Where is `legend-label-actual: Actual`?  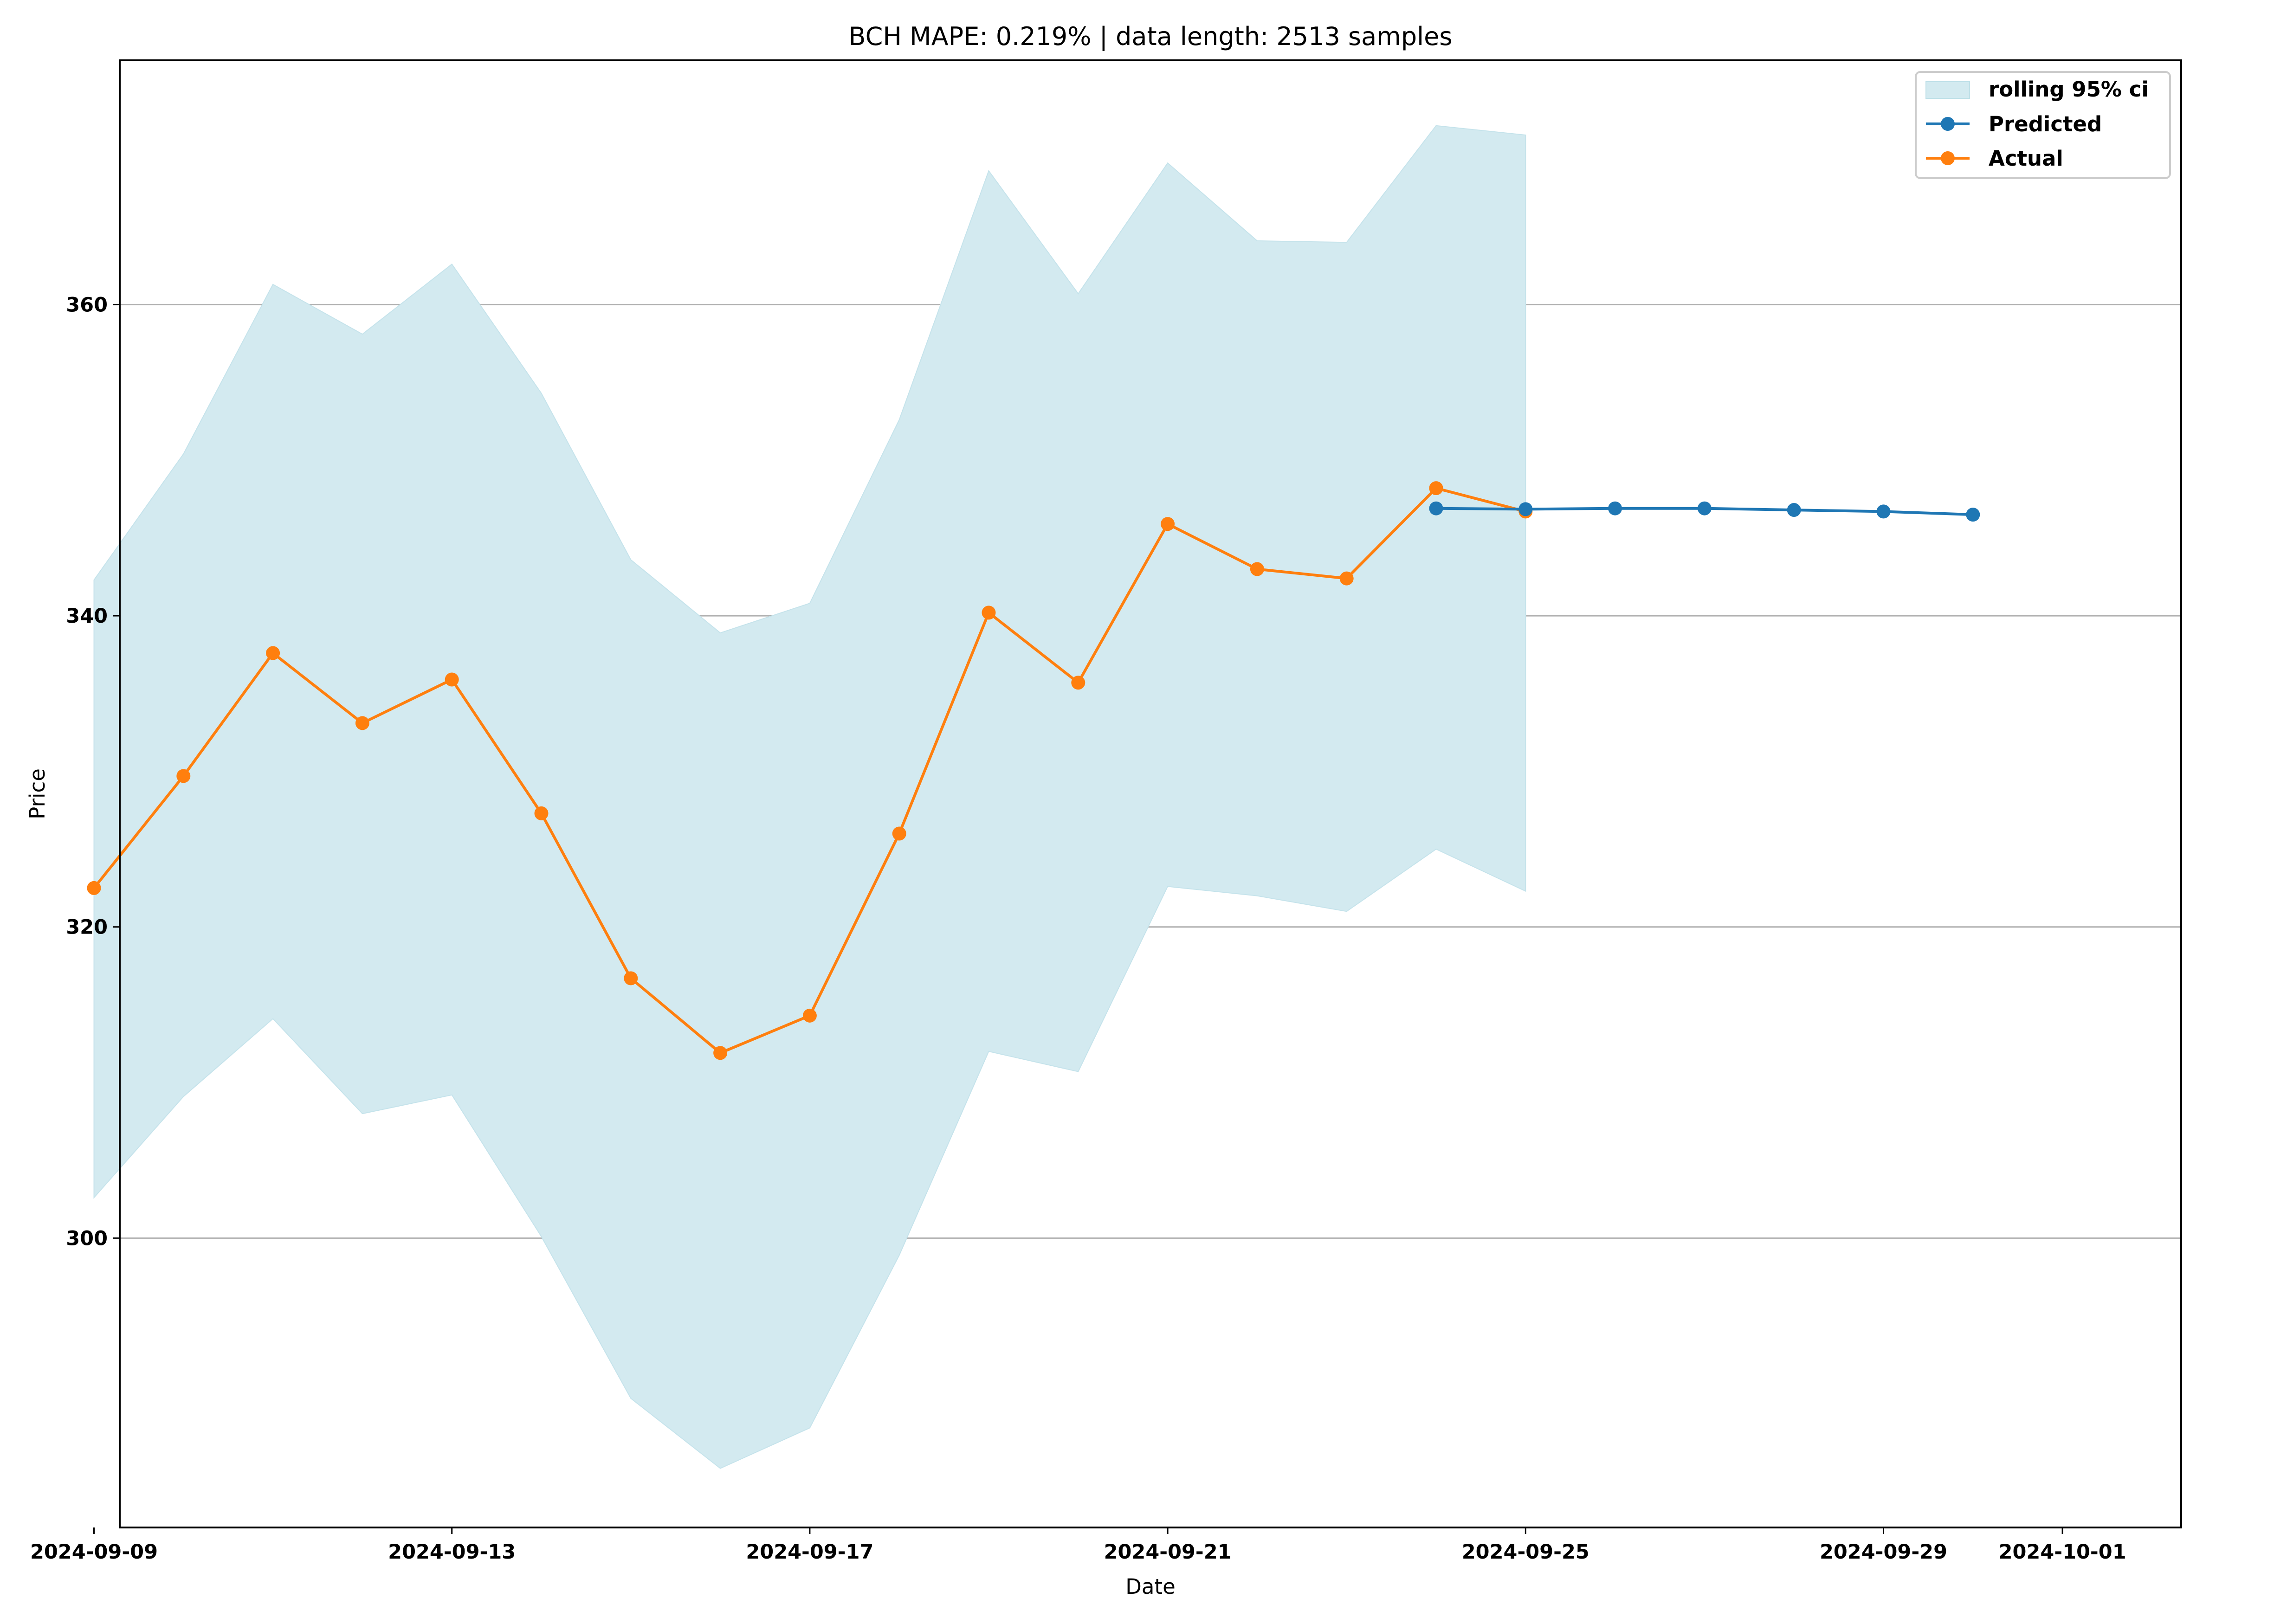 legend-label-actual: Actual is located at coordinates (2026, 159).